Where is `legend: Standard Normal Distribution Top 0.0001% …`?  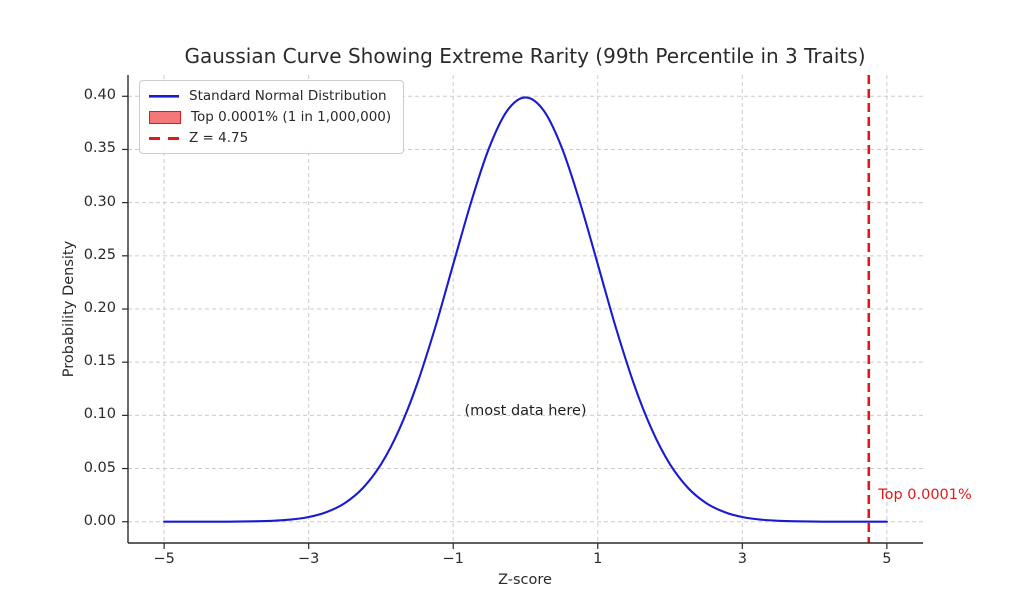 legend: Standard Normal Distribution Top 0.0001% … is located at coordinates (272, 117).